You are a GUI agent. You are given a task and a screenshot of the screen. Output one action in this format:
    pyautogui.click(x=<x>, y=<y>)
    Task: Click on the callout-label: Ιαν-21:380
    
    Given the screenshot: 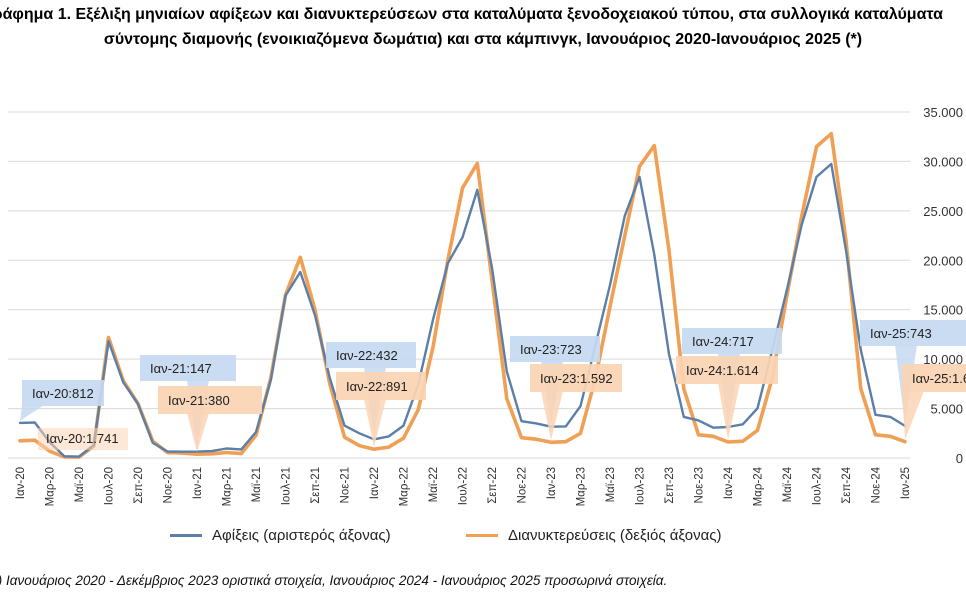 What is the action you would take?
    pyautogui.click(x=199, y=400)
    